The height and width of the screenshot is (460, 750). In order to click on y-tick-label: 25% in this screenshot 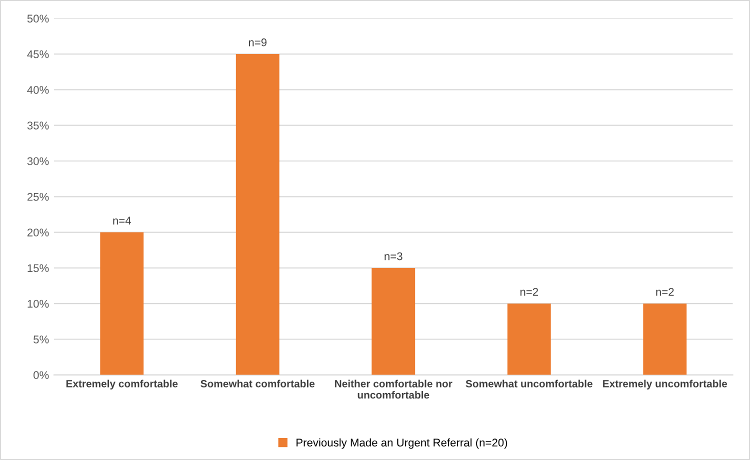, I will do `click(38, 196)`.